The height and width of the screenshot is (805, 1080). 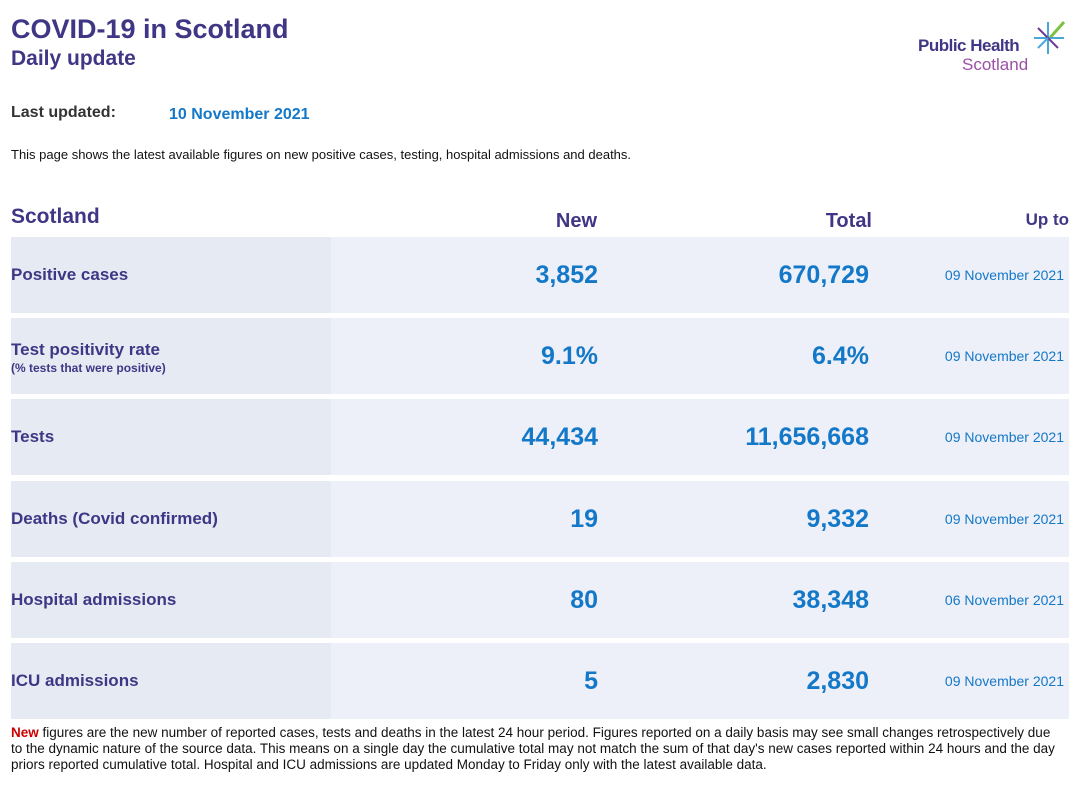 What do you see at coordinates (540, 681) in the screenshot?
I see `table-row: ICU admissions 5 2,830 09 November 2021` at bounding box center [540, 681].